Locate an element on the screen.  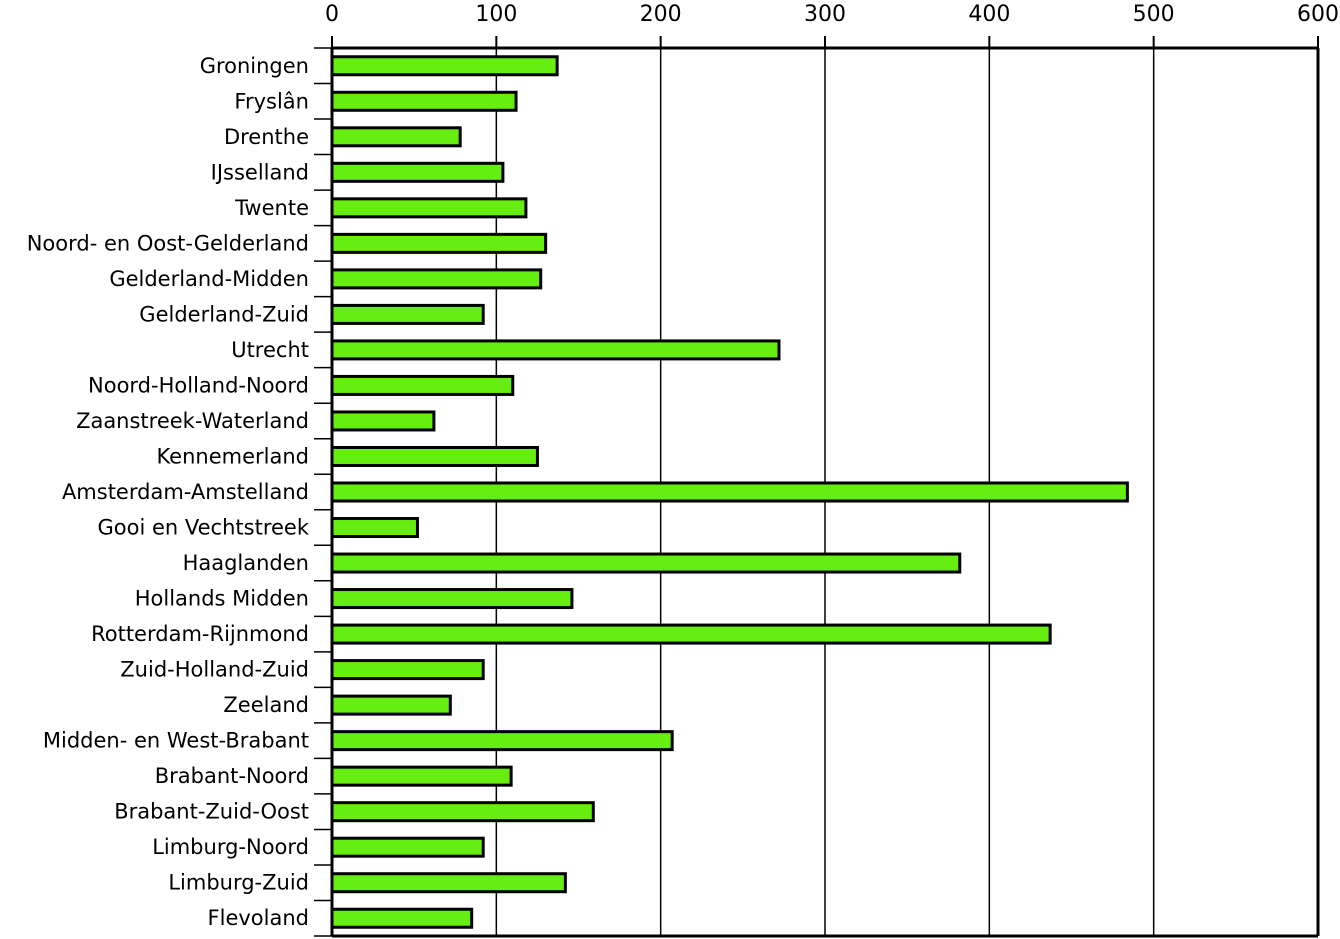
category-label: Zeeland is located at coordinates (266, 705).